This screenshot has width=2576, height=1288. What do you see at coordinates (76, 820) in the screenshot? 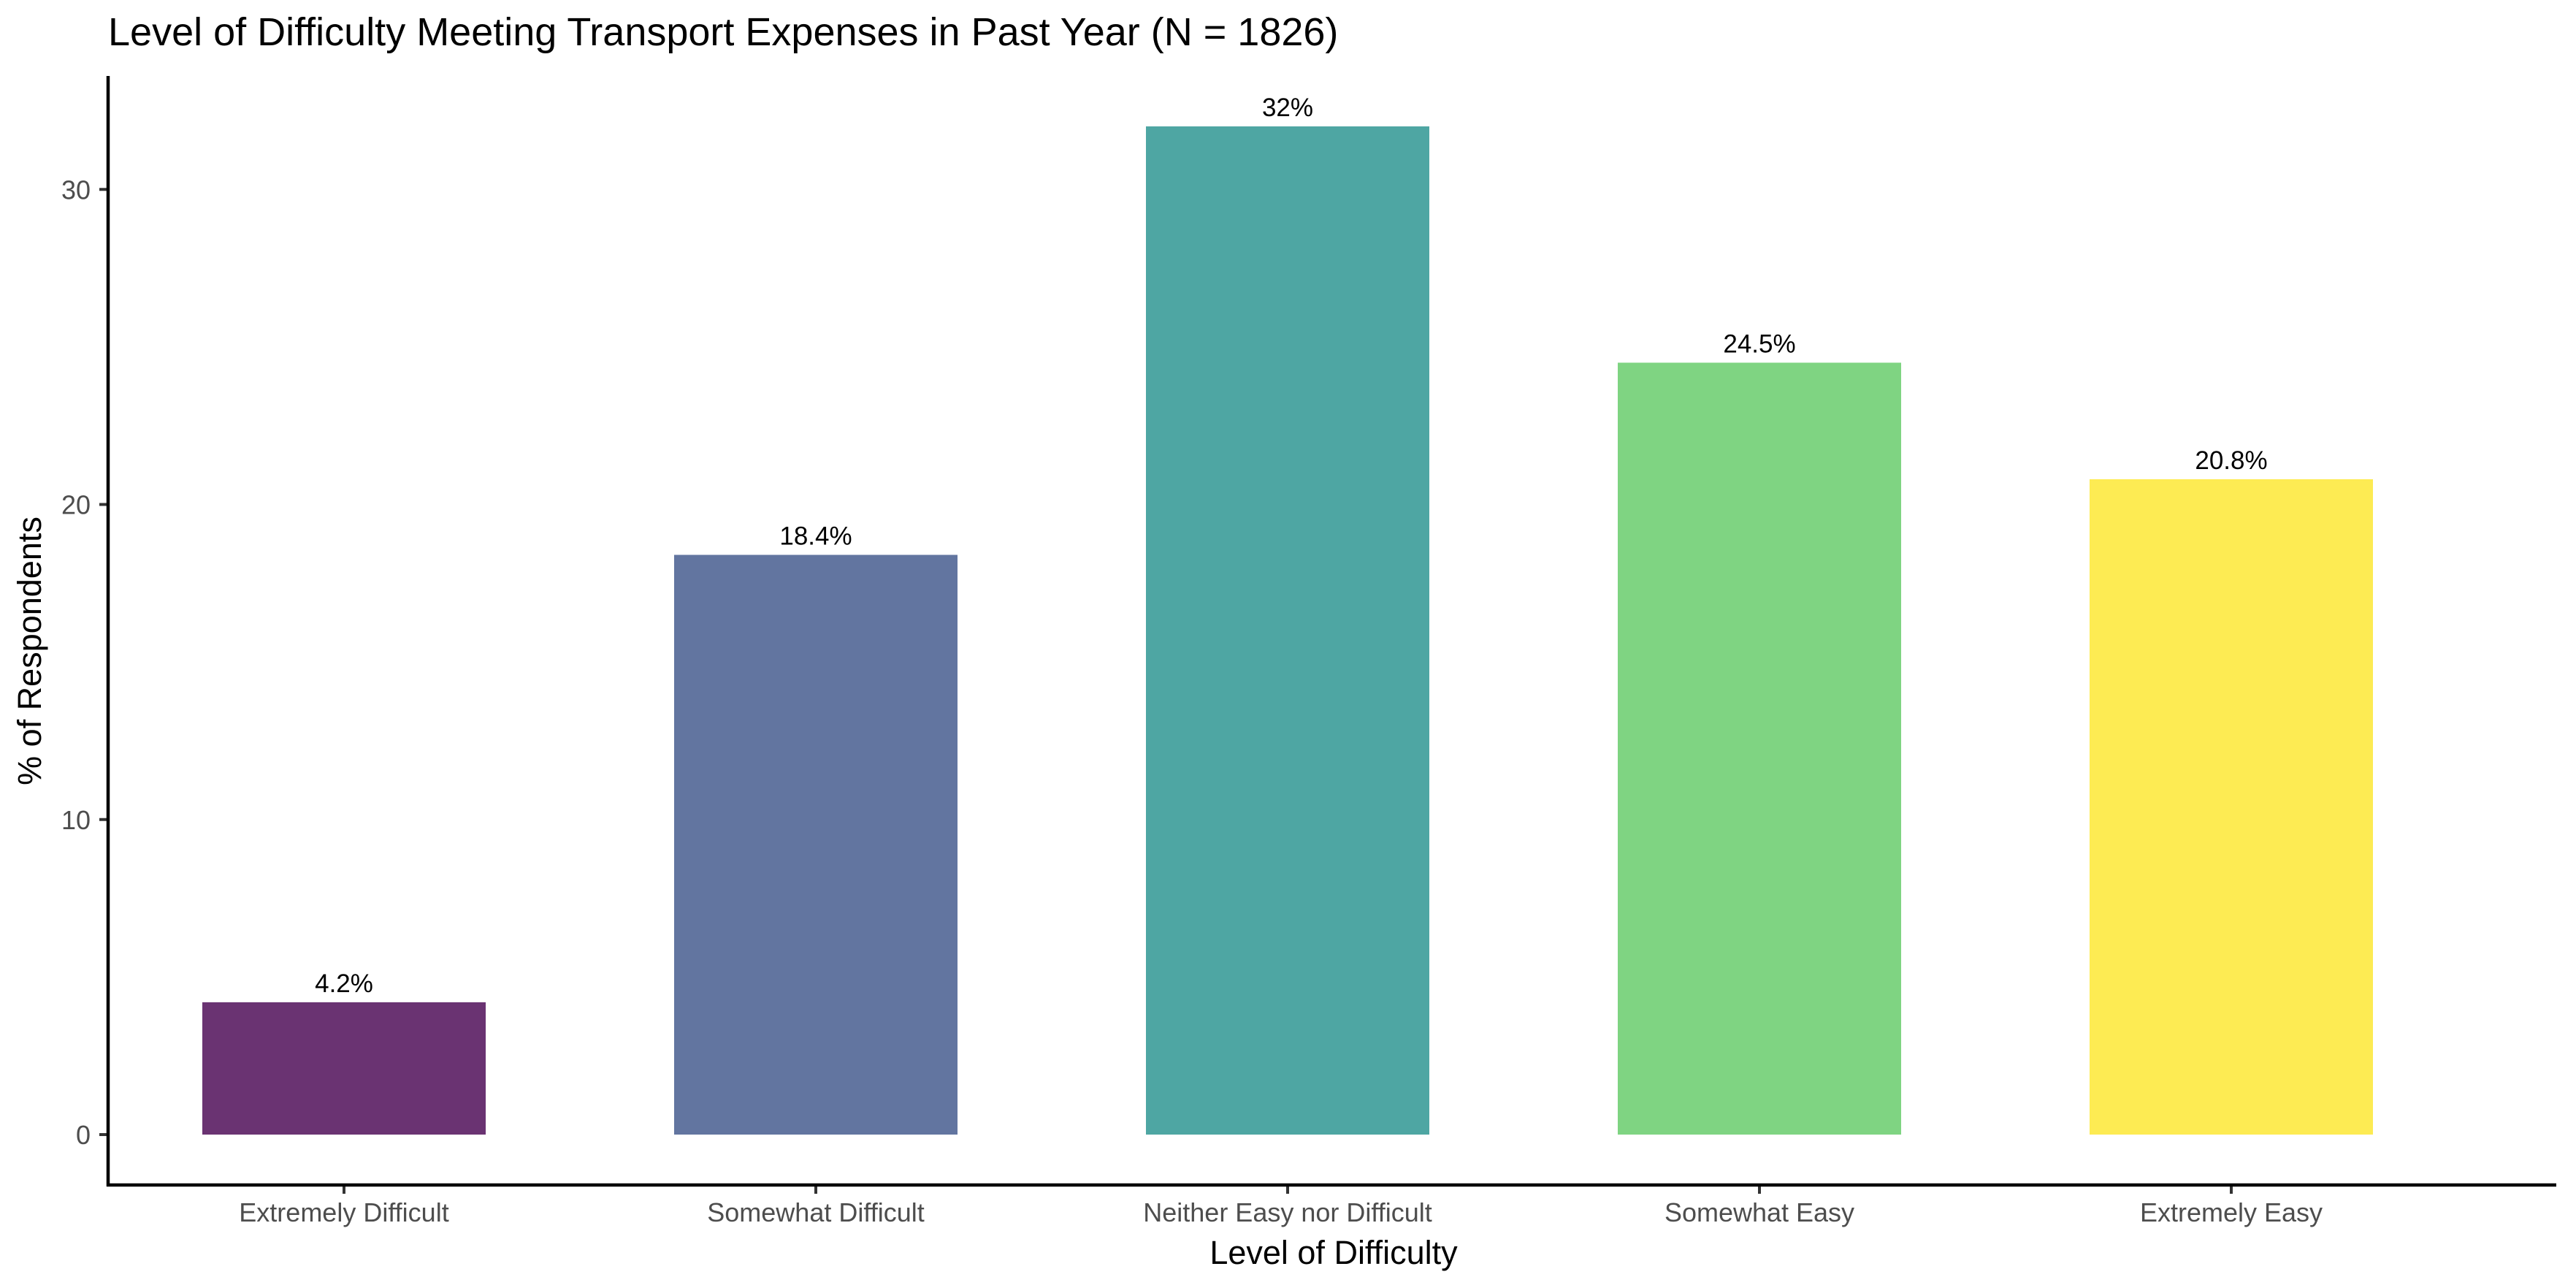
I see `y-tick-label: 10` at bounding box center [76, 820].